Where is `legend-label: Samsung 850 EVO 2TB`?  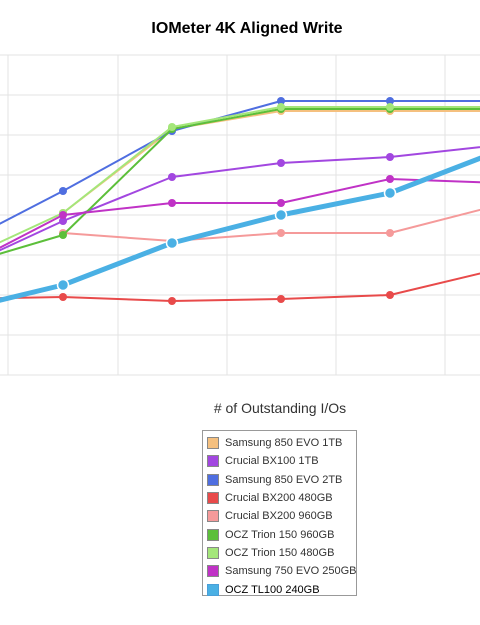 legend-label: Samsung 850 EVO 2TB is located at coordinates (284, 479).